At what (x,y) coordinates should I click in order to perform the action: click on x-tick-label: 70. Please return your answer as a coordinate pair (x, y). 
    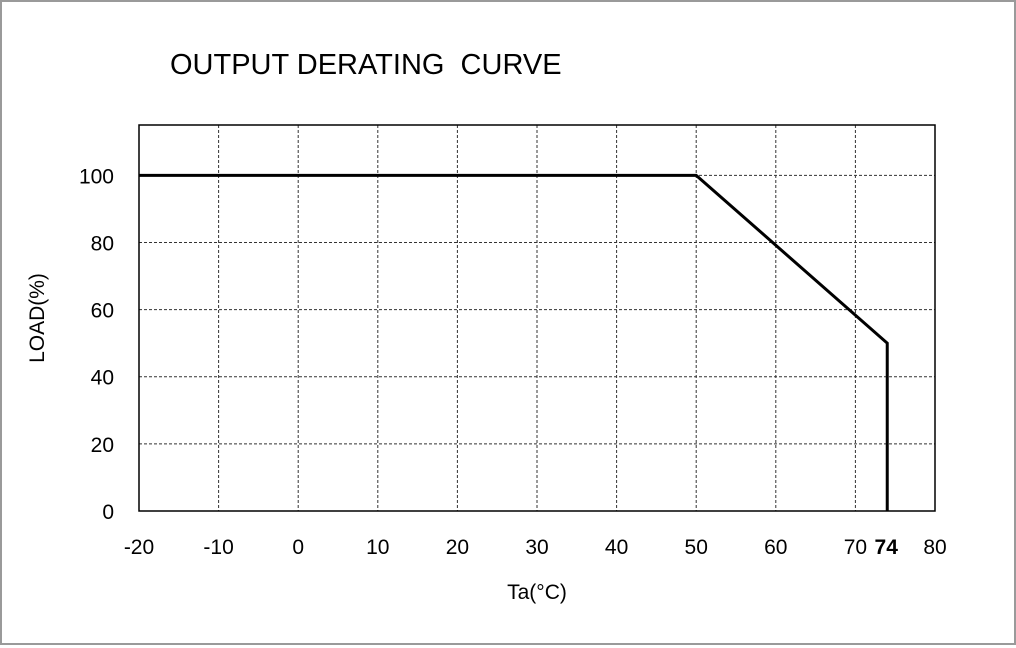
    Looking at the image, I should click on (855, 547).